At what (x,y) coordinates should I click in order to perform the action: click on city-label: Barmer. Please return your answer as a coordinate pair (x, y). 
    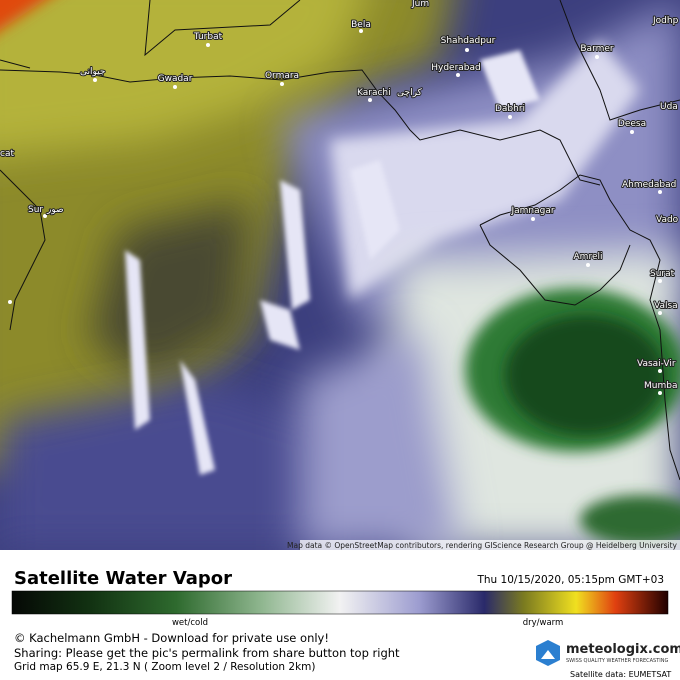
    Looking at the image, I should click on (597, 49).